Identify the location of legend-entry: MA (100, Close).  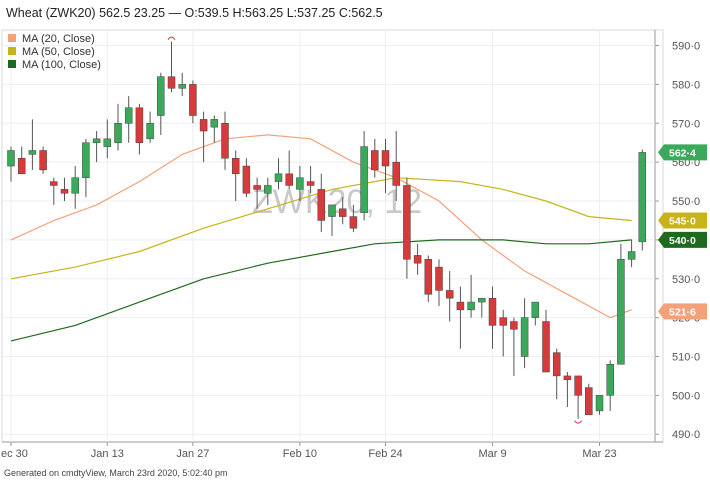
(54, 65).